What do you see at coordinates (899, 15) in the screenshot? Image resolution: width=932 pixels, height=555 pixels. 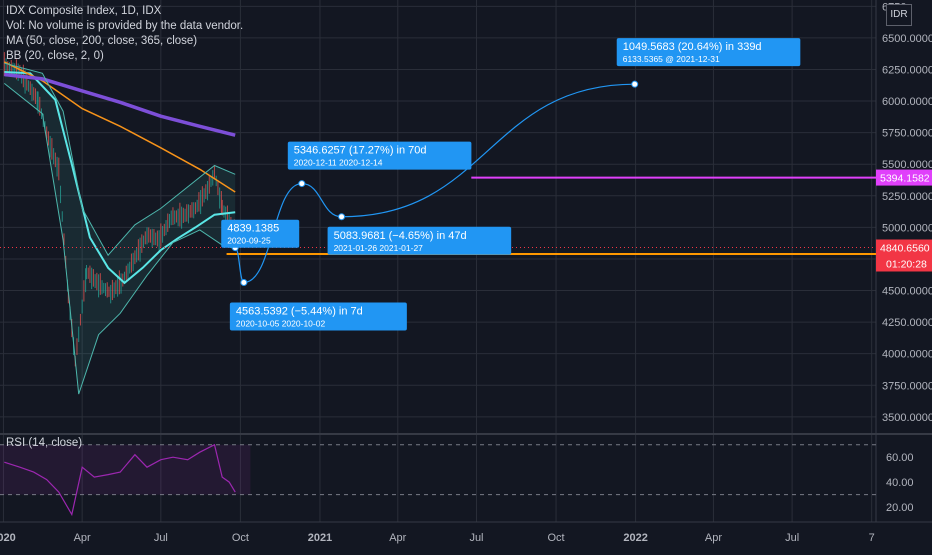 I see `currency-badge: IDR` at bounding box center [899, 15].